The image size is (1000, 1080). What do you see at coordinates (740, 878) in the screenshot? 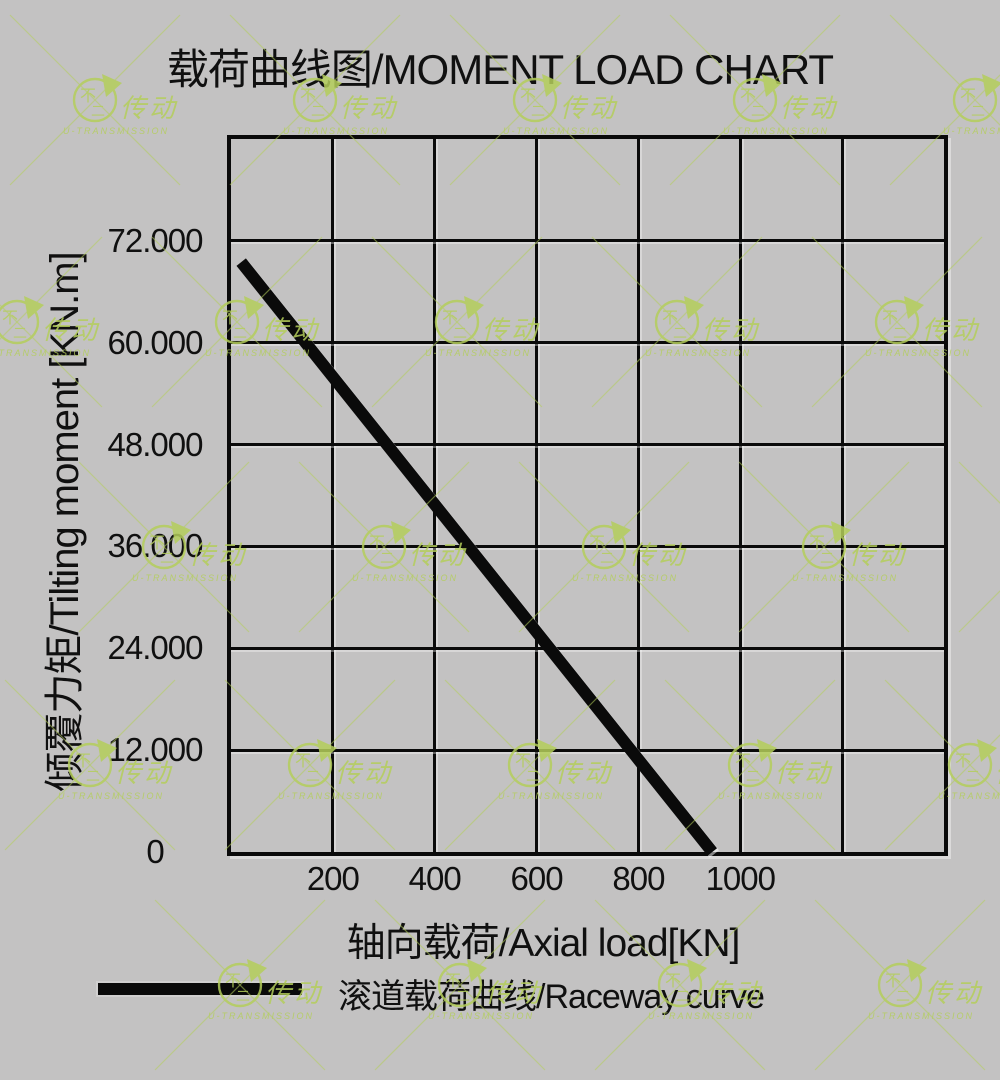
I see `x-tick-label: 1000` at bounding box center [740, 878].